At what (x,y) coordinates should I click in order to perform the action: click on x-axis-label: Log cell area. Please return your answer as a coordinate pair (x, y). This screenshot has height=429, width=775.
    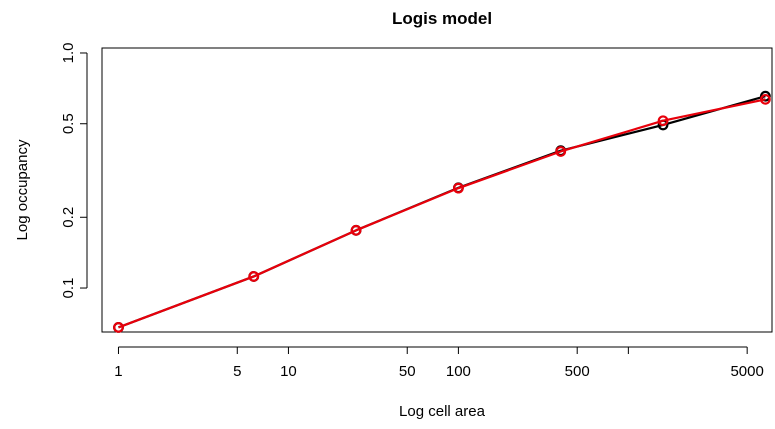
    Looking at the image, I should click on (442, 411).